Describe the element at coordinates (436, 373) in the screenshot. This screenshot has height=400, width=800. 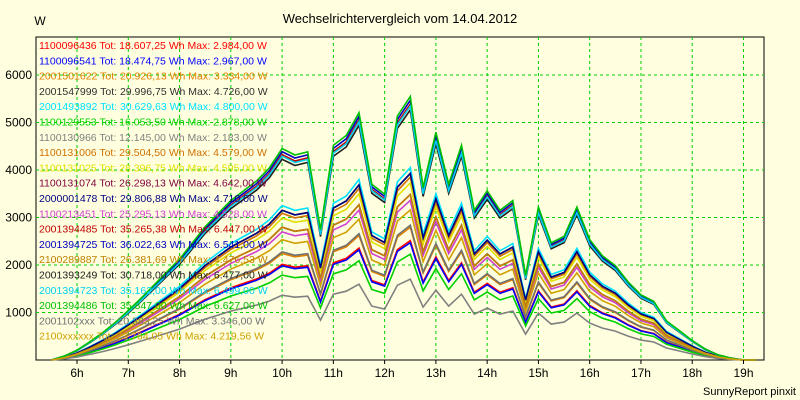
I see `x-tick-label: 13h` at that location.